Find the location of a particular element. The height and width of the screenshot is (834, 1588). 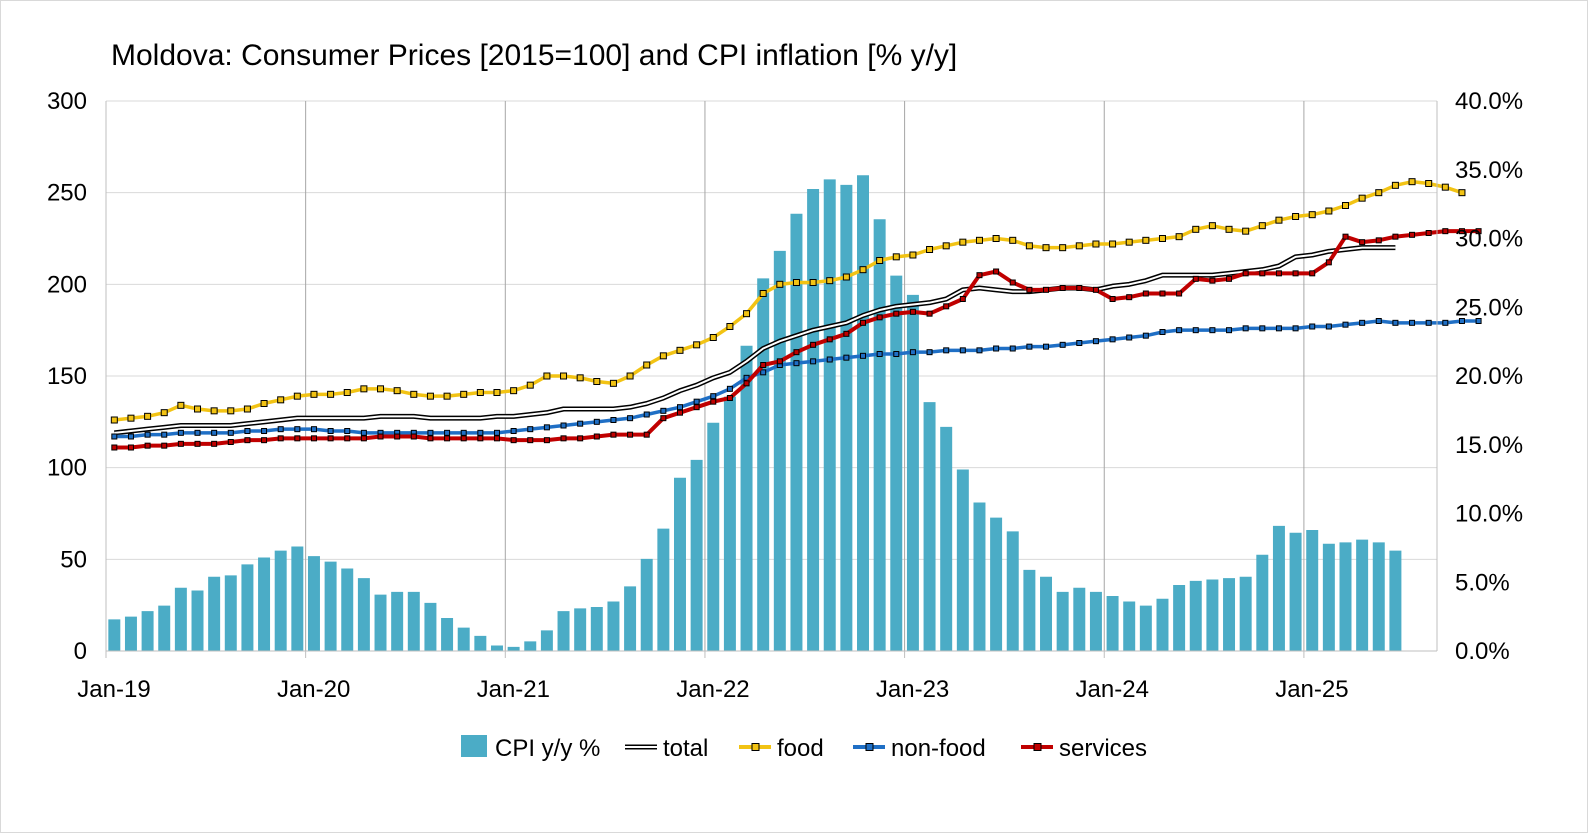

y-right-tick-label: 20.0% is located at coordinates (1489, 376).